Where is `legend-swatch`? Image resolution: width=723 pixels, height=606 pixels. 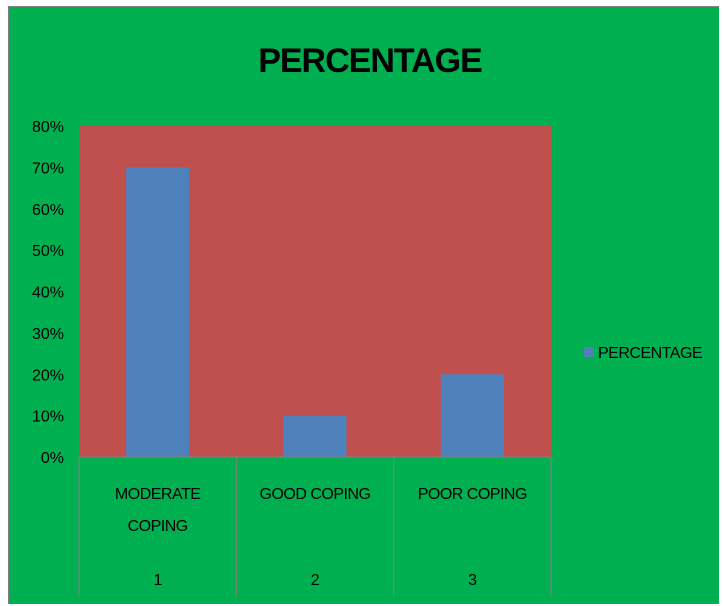 legend-swatch is located at coordinates (589, 352).